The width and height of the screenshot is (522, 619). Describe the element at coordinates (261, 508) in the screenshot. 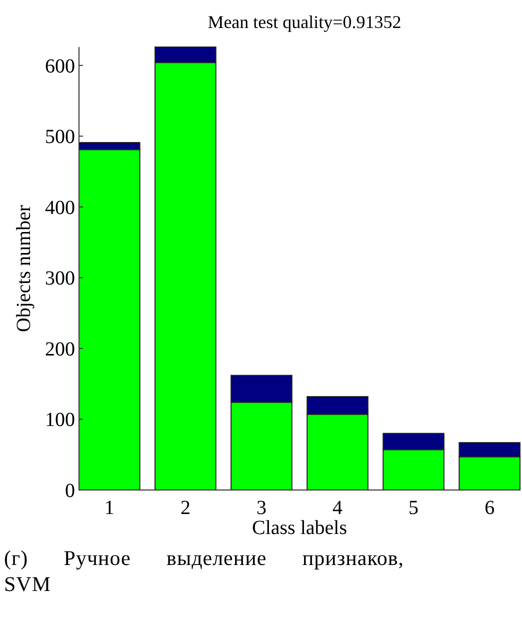

I see `x-tick-label: 3` at that location.